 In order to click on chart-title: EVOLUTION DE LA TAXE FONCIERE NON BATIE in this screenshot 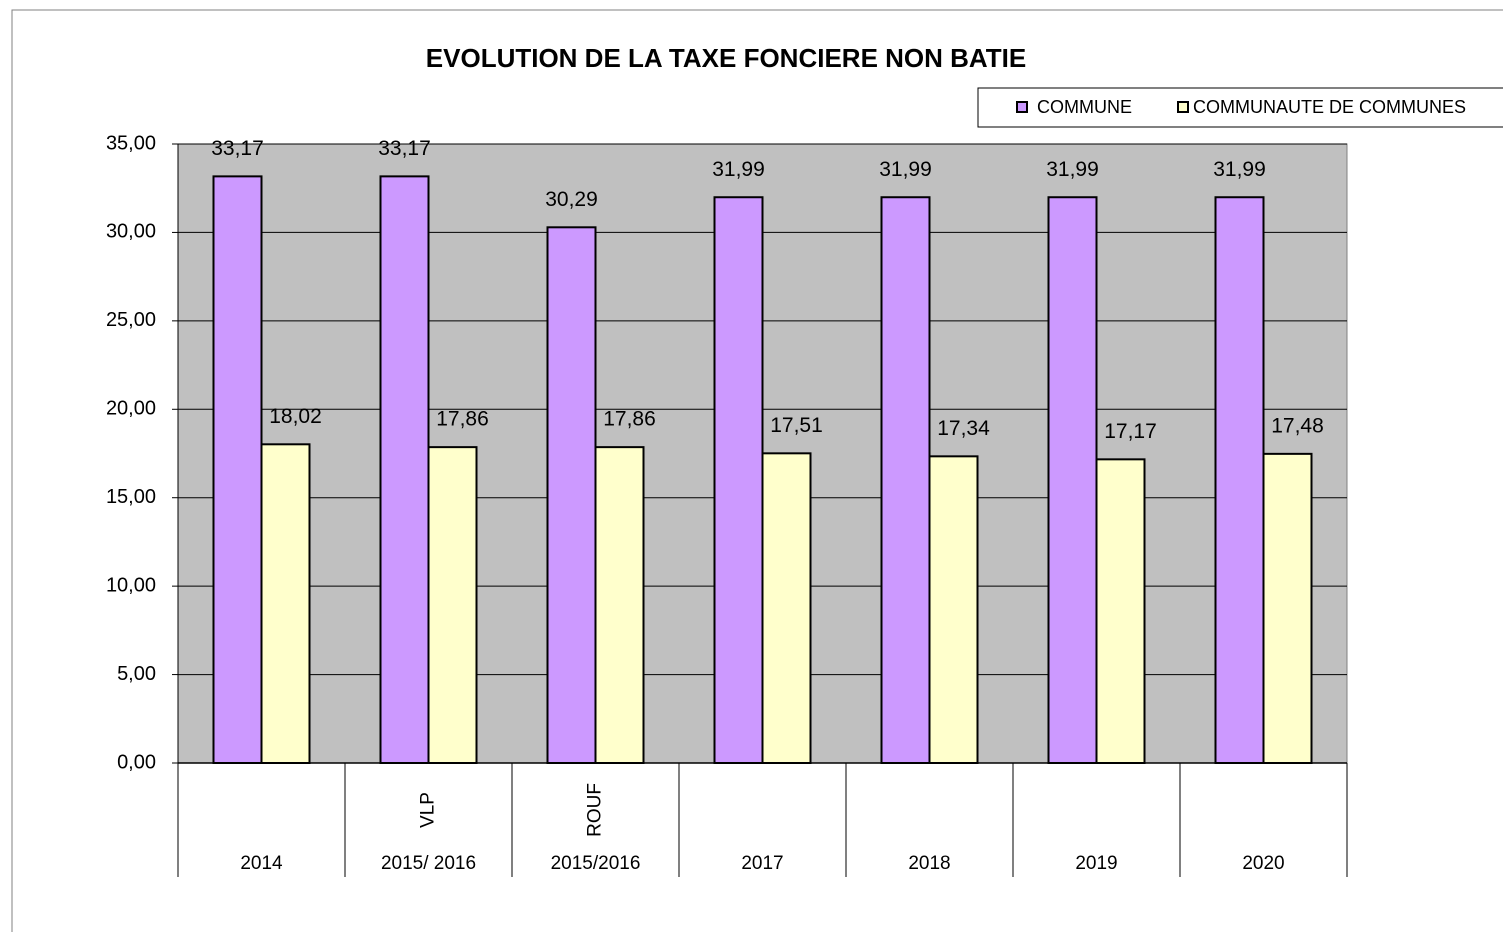, I will do `click(726, 58)`.